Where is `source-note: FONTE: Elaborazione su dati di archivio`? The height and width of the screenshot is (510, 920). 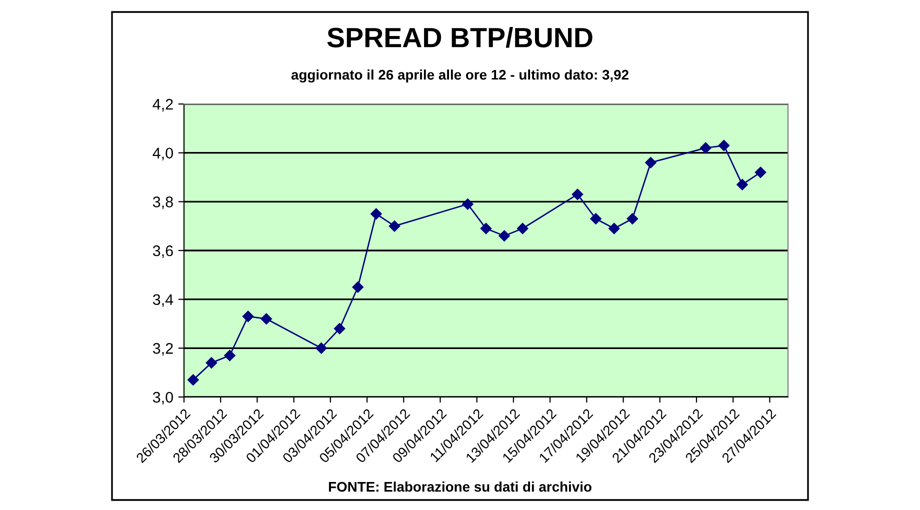
source-note: FONTE: Elaborazione su dati di archivio is located at coordinates (460, 487).